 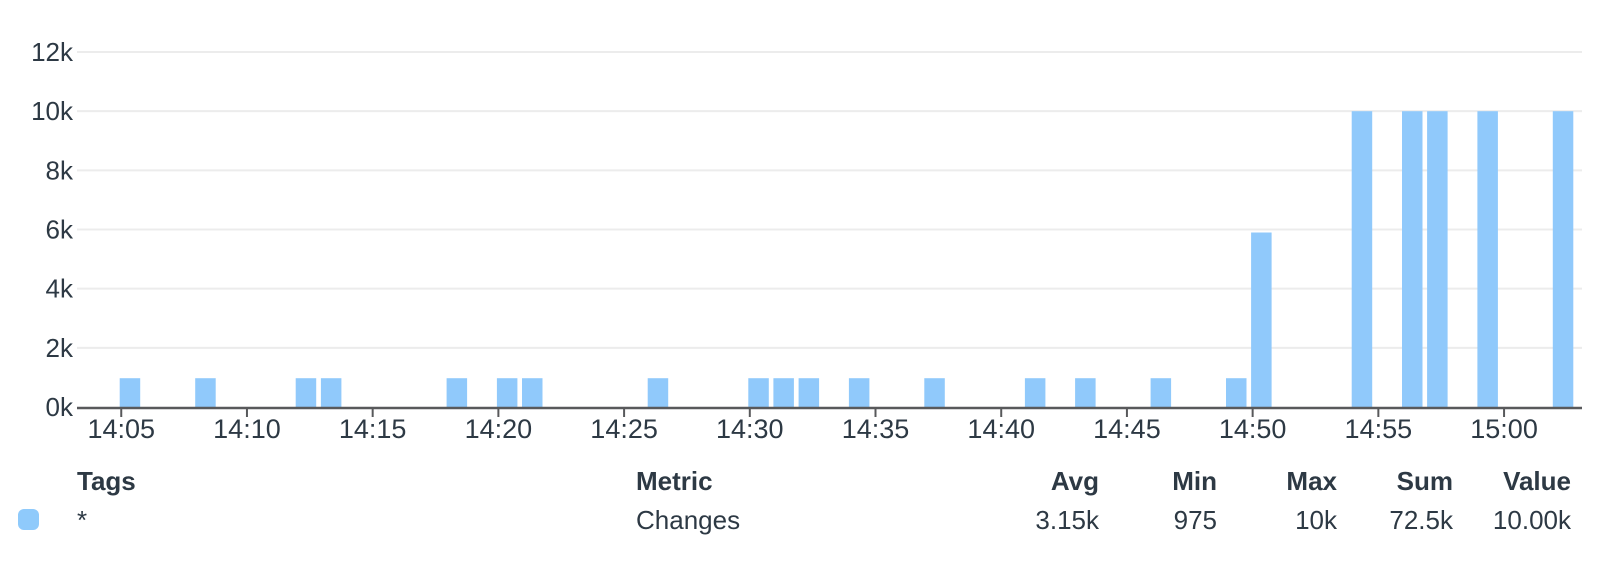 What do you see at coordinates (1074, 481) in the screenshot?
I see `legend-header-avg: Avg` at bounding box center [1074, 481].